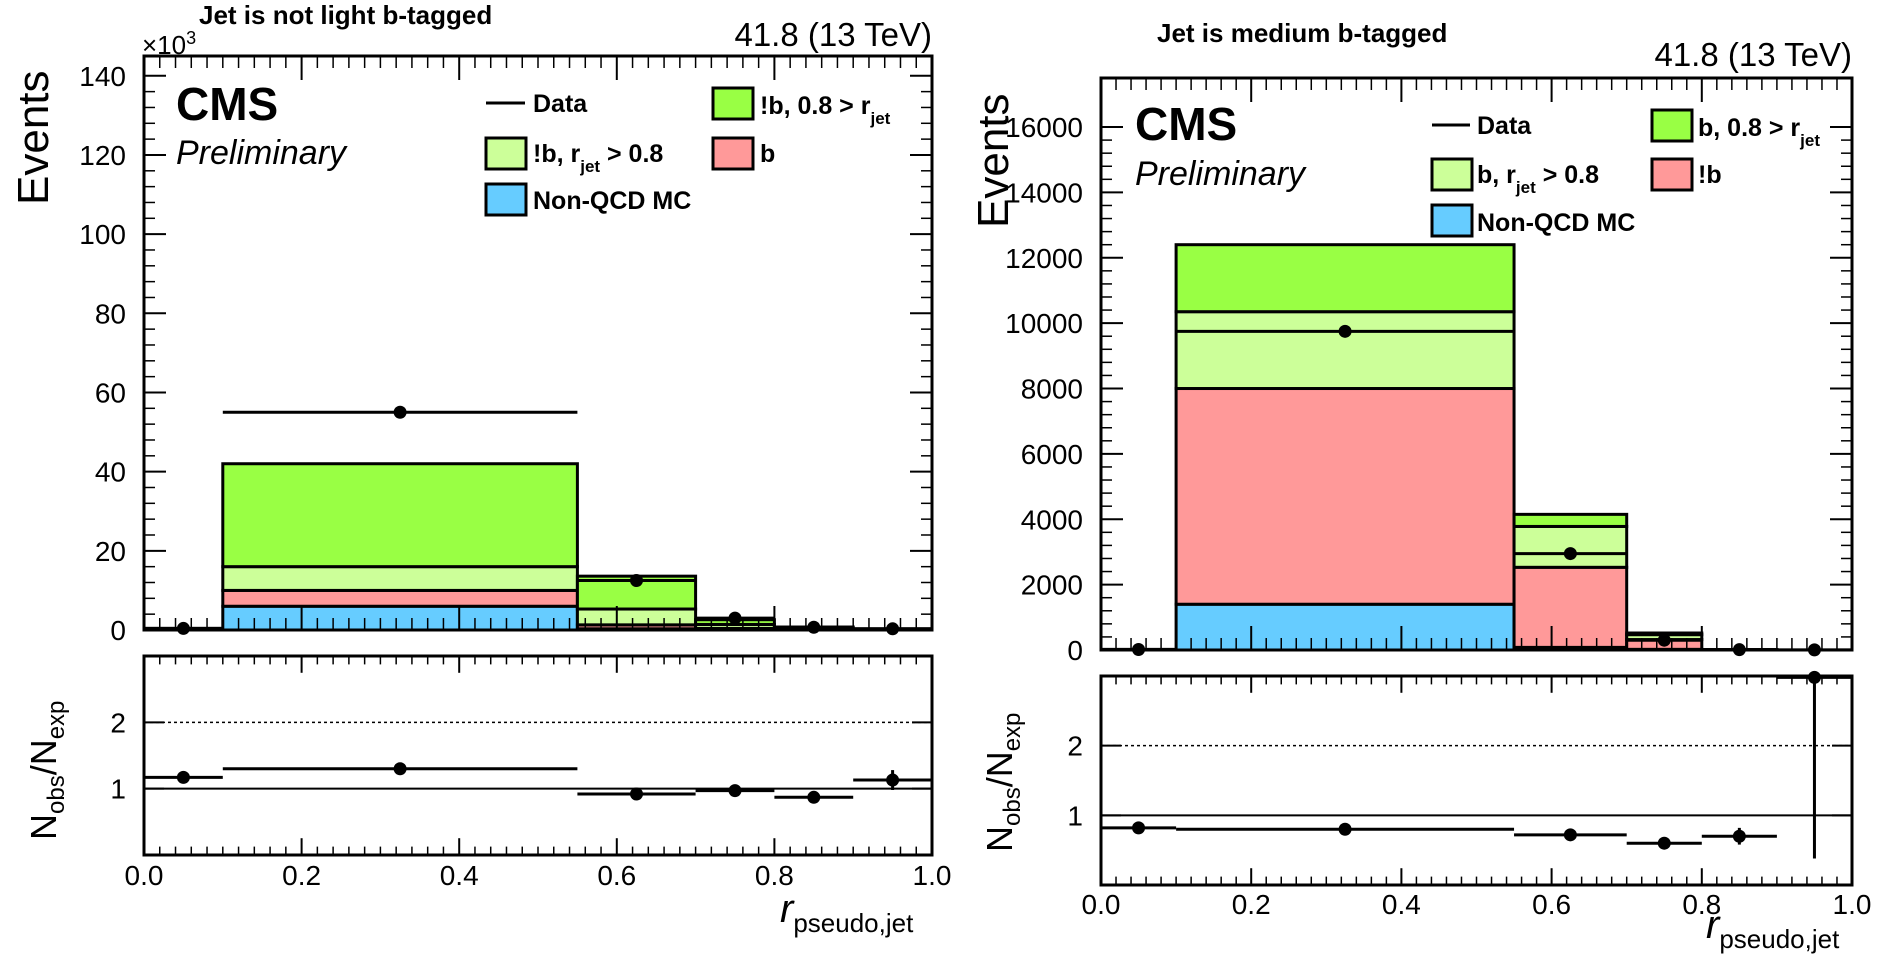 This screenshot has width=1880, height=962. Describe the element at coordinates (1538, 179) in the screenshot. I see `legend-label-s-lo: b, rjet > 0.8` at that location.